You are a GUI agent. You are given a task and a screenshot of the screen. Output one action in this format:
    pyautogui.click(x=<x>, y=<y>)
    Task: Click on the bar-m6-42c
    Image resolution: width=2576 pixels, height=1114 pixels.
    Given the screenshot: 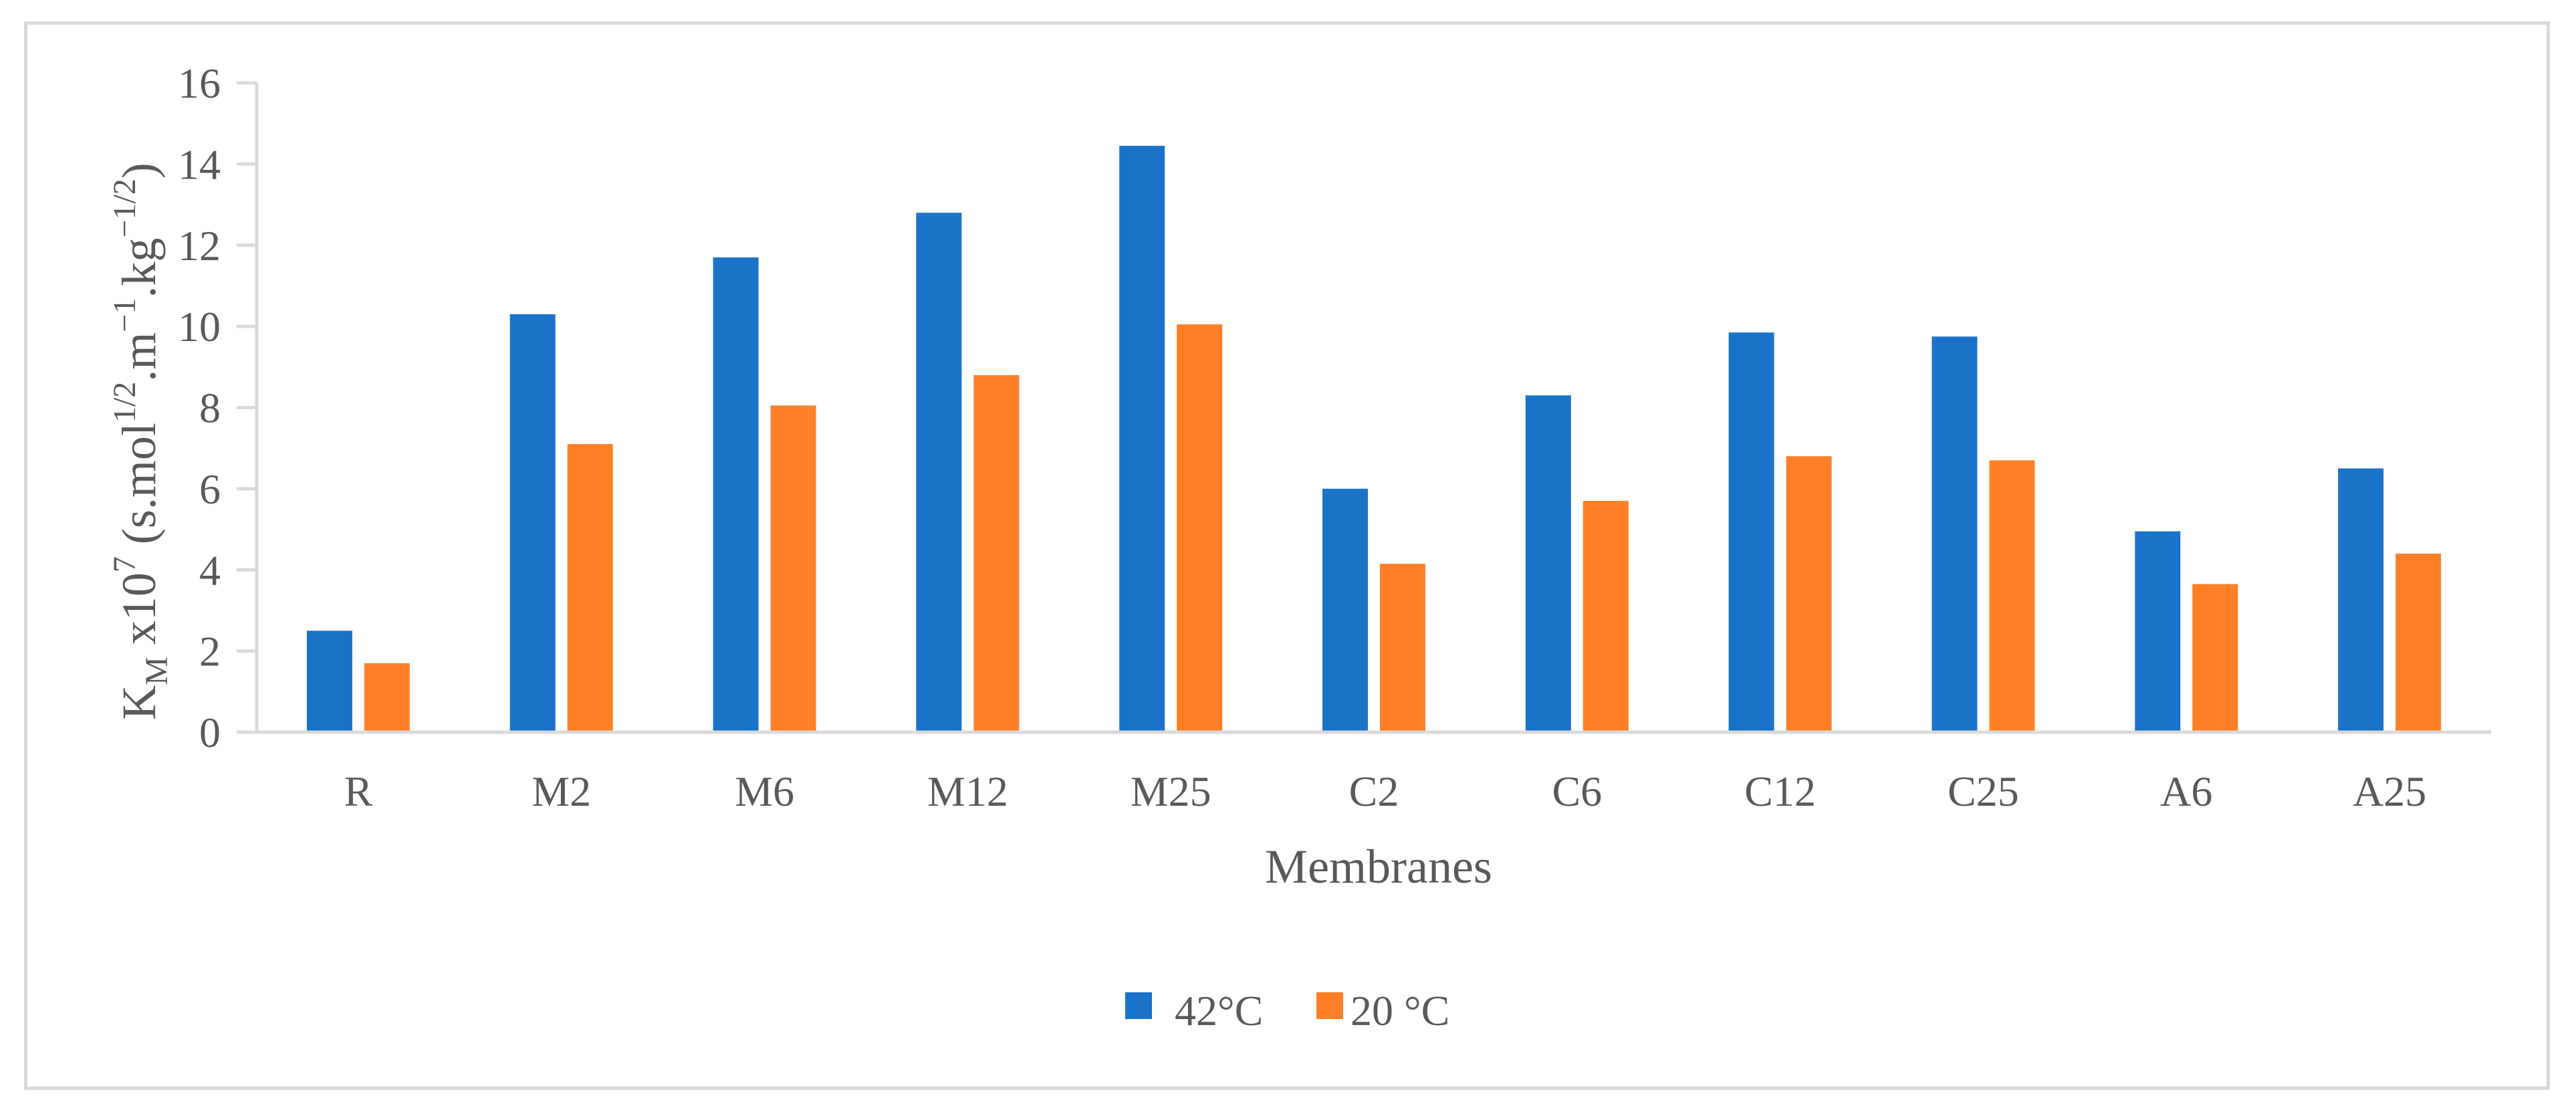 What is the action you would take?
    pyautogui.click(x=736, y=494)
    